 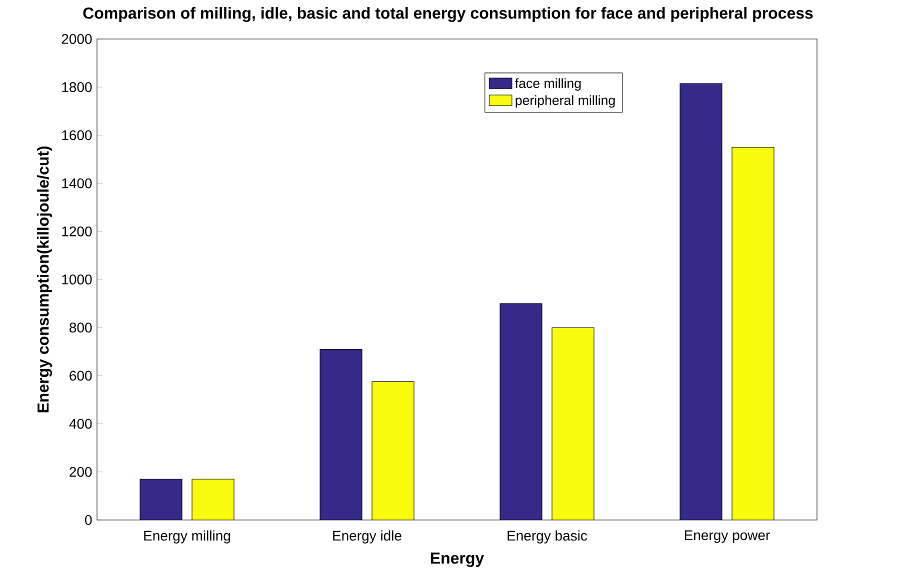 What do you see at coordinates (367, 537) in the screenshot?
I see `x-tick-label: Energy idle` at bounding box center [367, 537].